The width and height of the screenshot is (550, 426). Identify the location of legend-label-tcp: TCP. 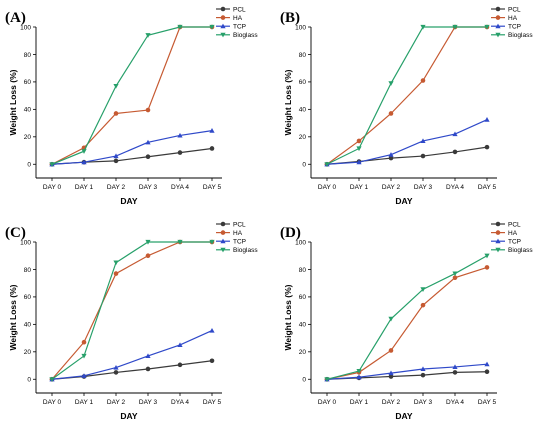
(514, 242).